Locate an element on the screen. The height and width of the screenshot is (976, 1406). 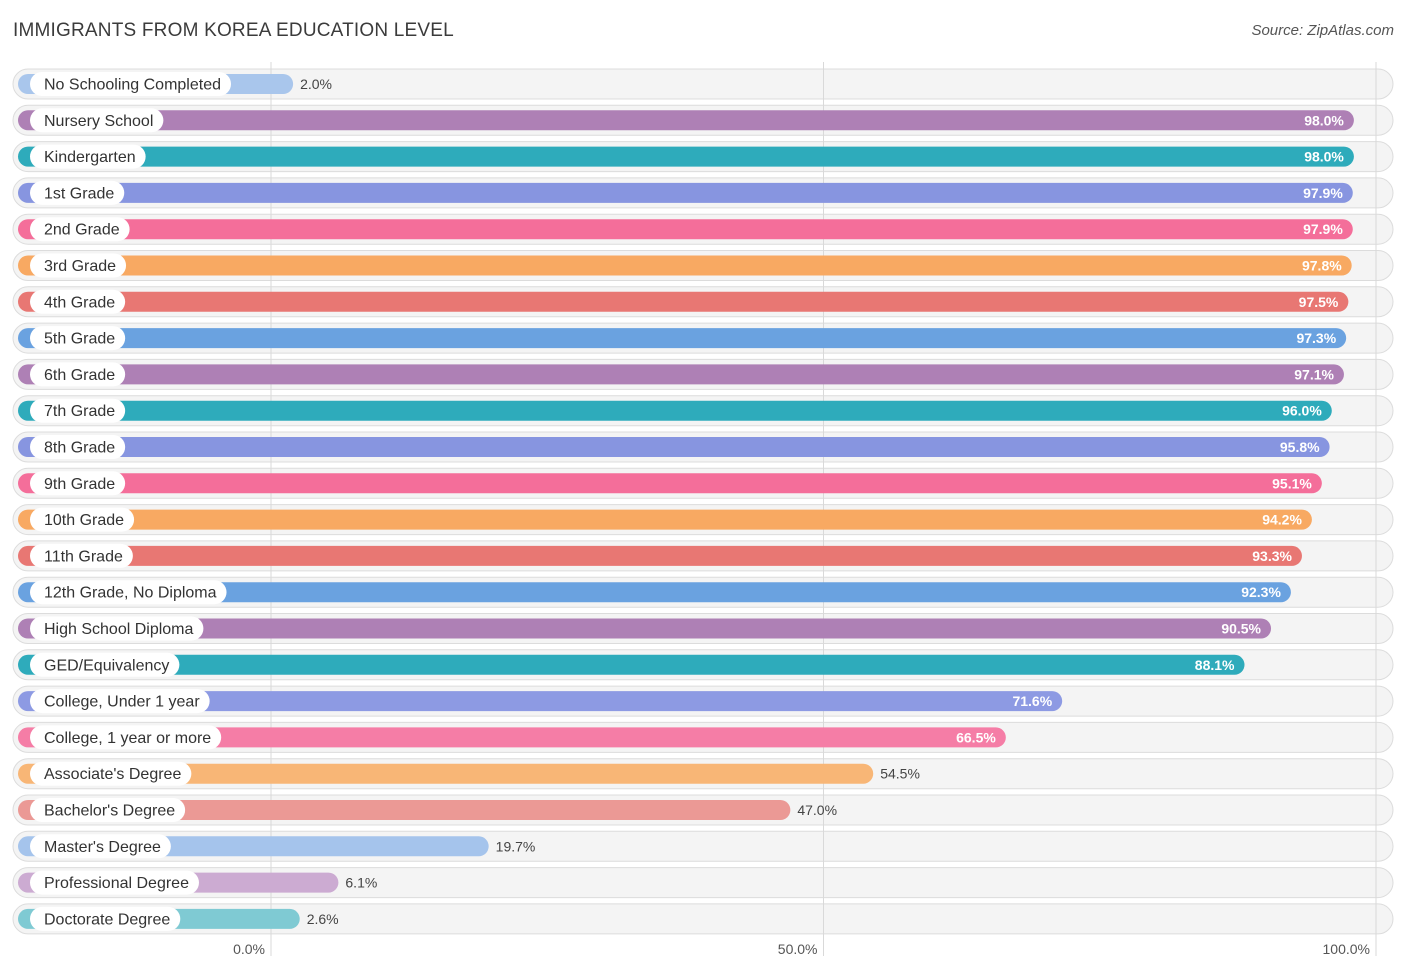
bar-group: Bachelor's Degree 47.0% is located at coordinates (427, 810).